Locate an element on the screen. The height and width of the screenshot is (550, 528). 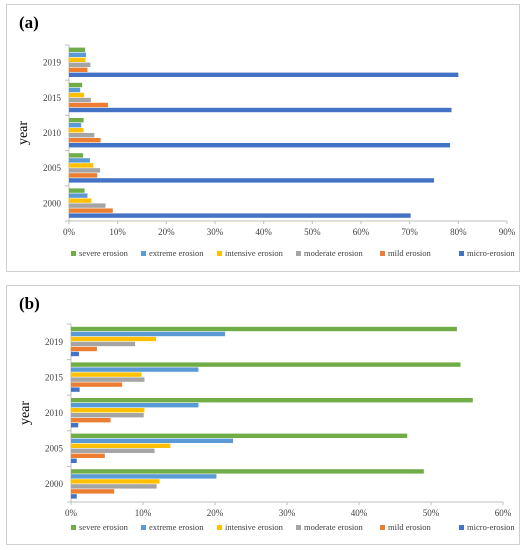
panel-label-a: (a) is located at coordinates (29, 22).